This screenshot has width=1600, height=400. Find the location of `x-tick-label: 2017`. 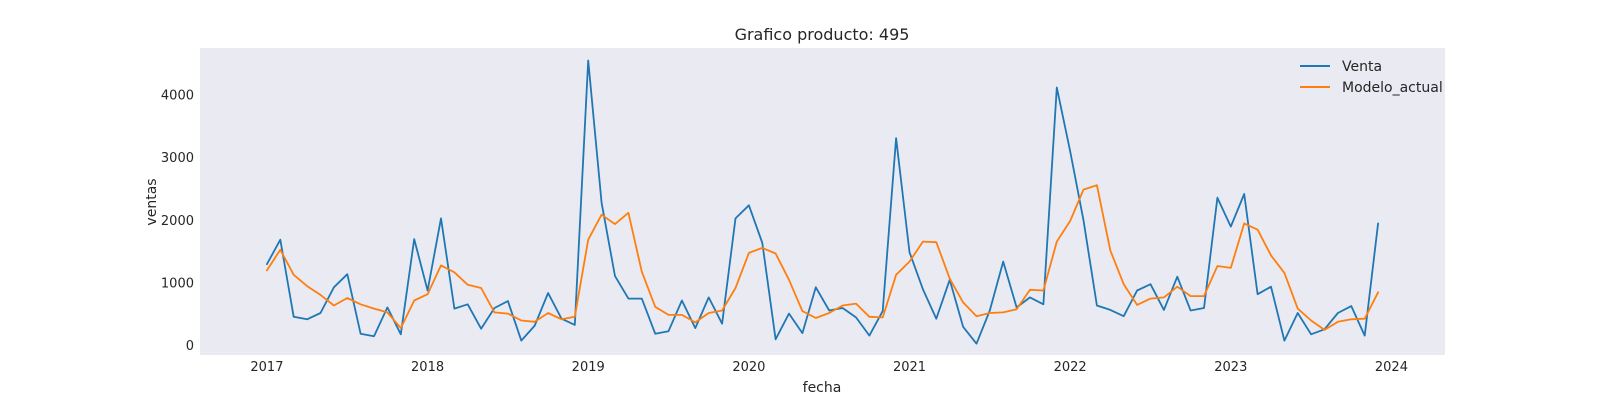

x-tick-label: 2017 is located at coordinates (266, 367).